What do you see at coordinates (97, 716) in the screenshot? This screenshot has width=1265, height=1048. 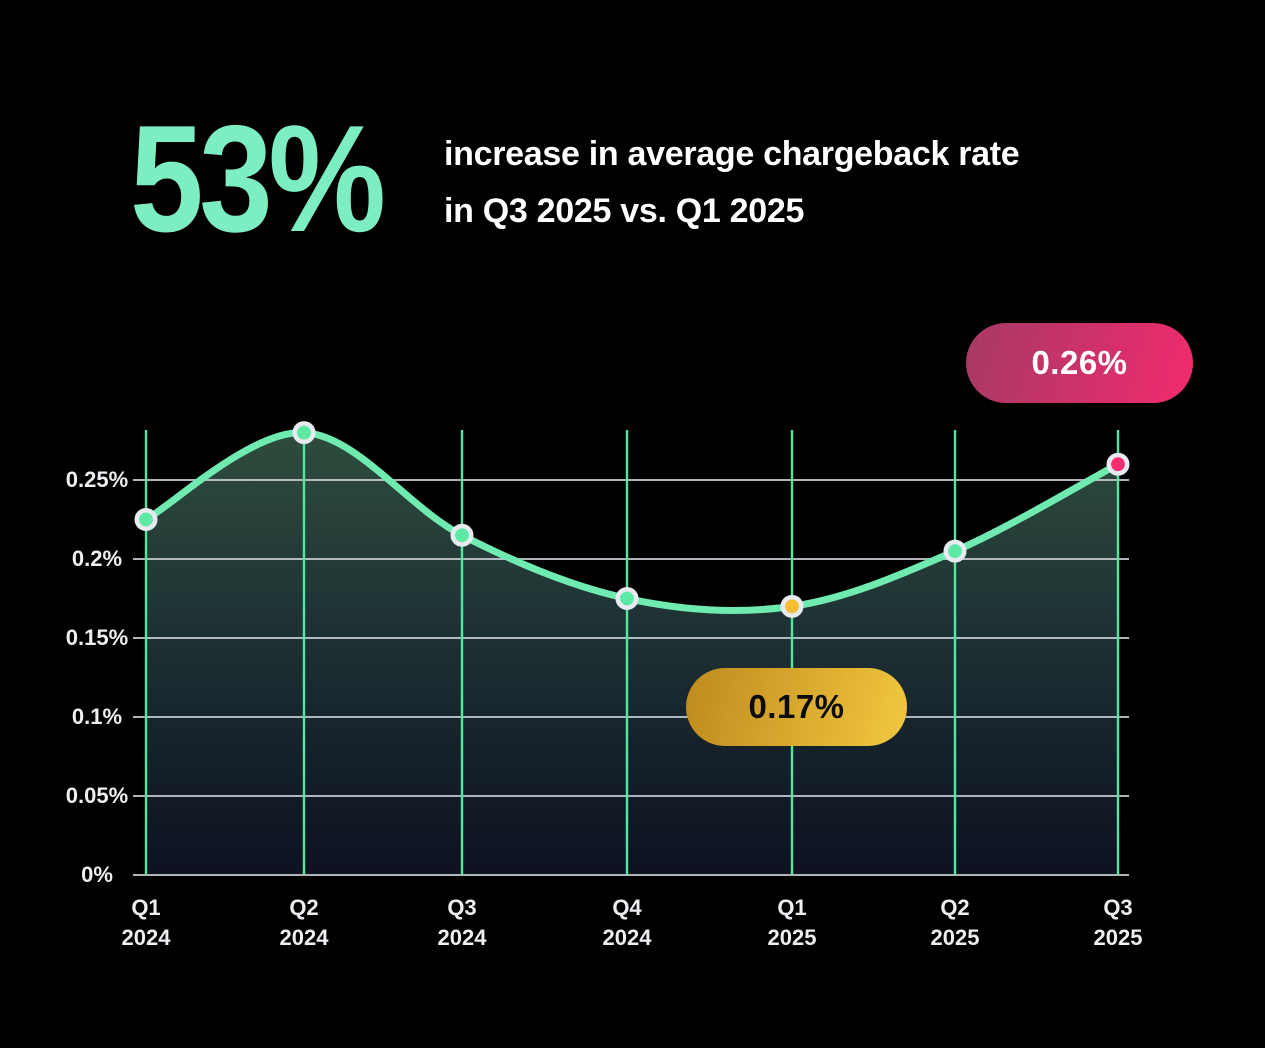 I see `y-axis-tick-label: 0.1%` at bounding box center [97, 716].